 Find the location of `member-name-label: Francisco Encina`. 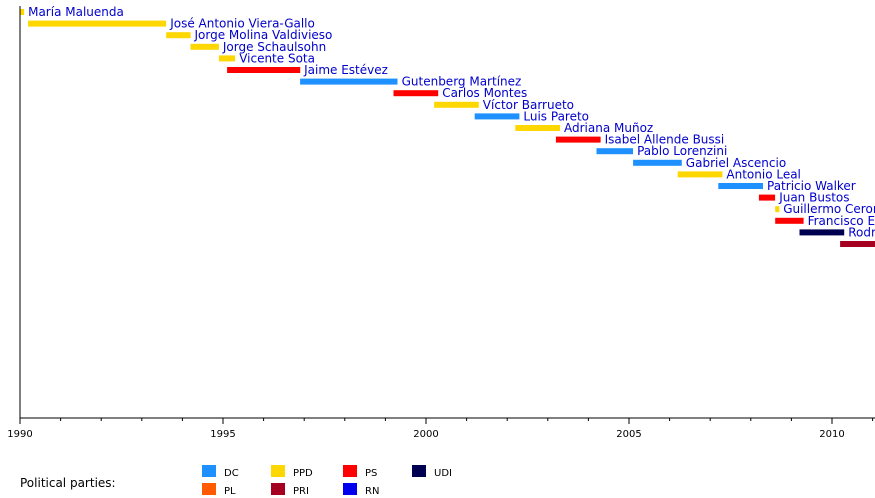

member-name-label: Francisco Encina is located at coordinates (841, 221).